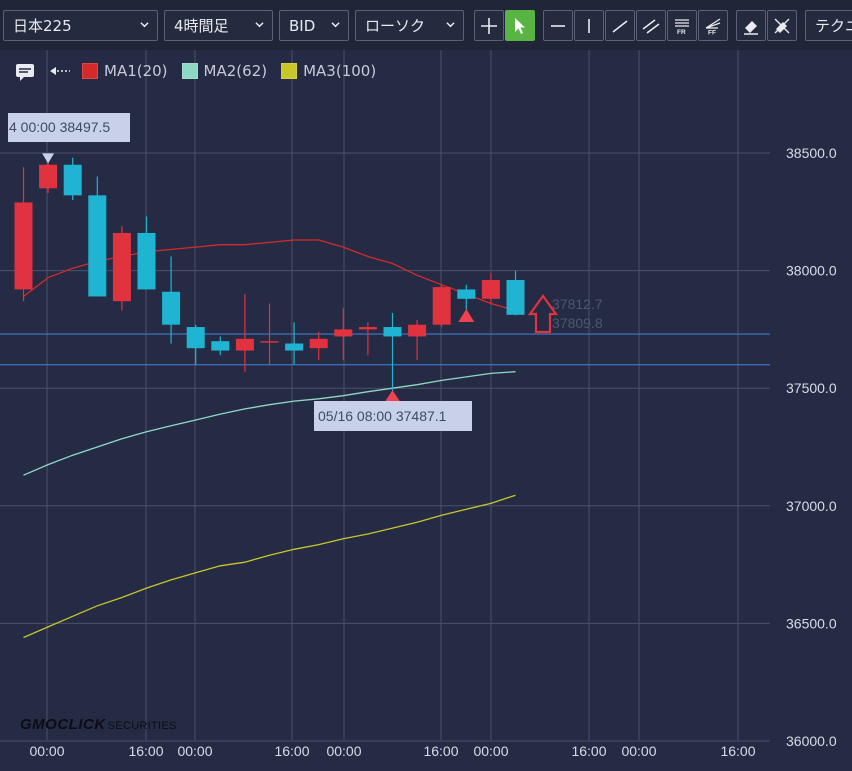 This screenshot has height=771, width=852. I want to click on price-type-value: BID, so click(302, 25).